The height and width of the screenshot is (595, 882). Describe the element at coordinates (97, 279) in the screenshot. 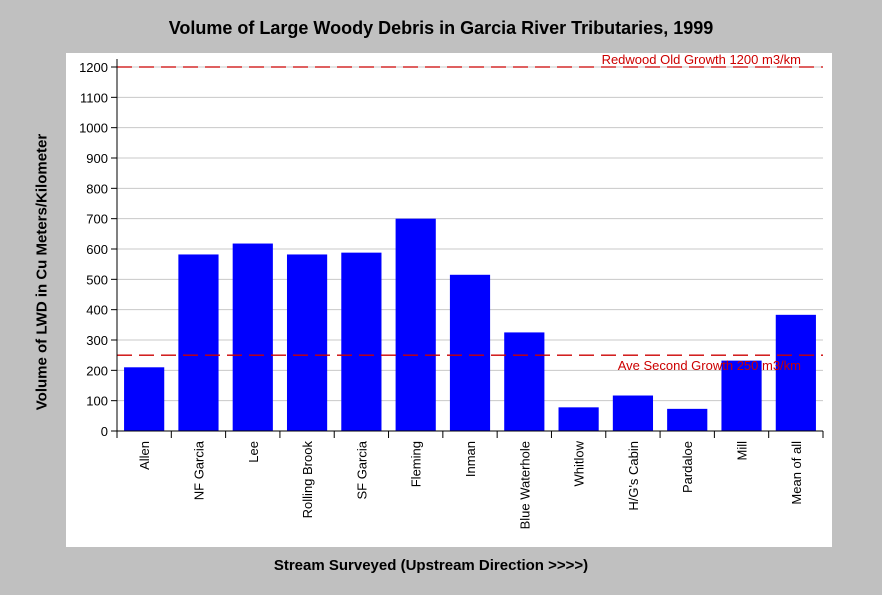

I see `y-tick-label: 500` at that location.